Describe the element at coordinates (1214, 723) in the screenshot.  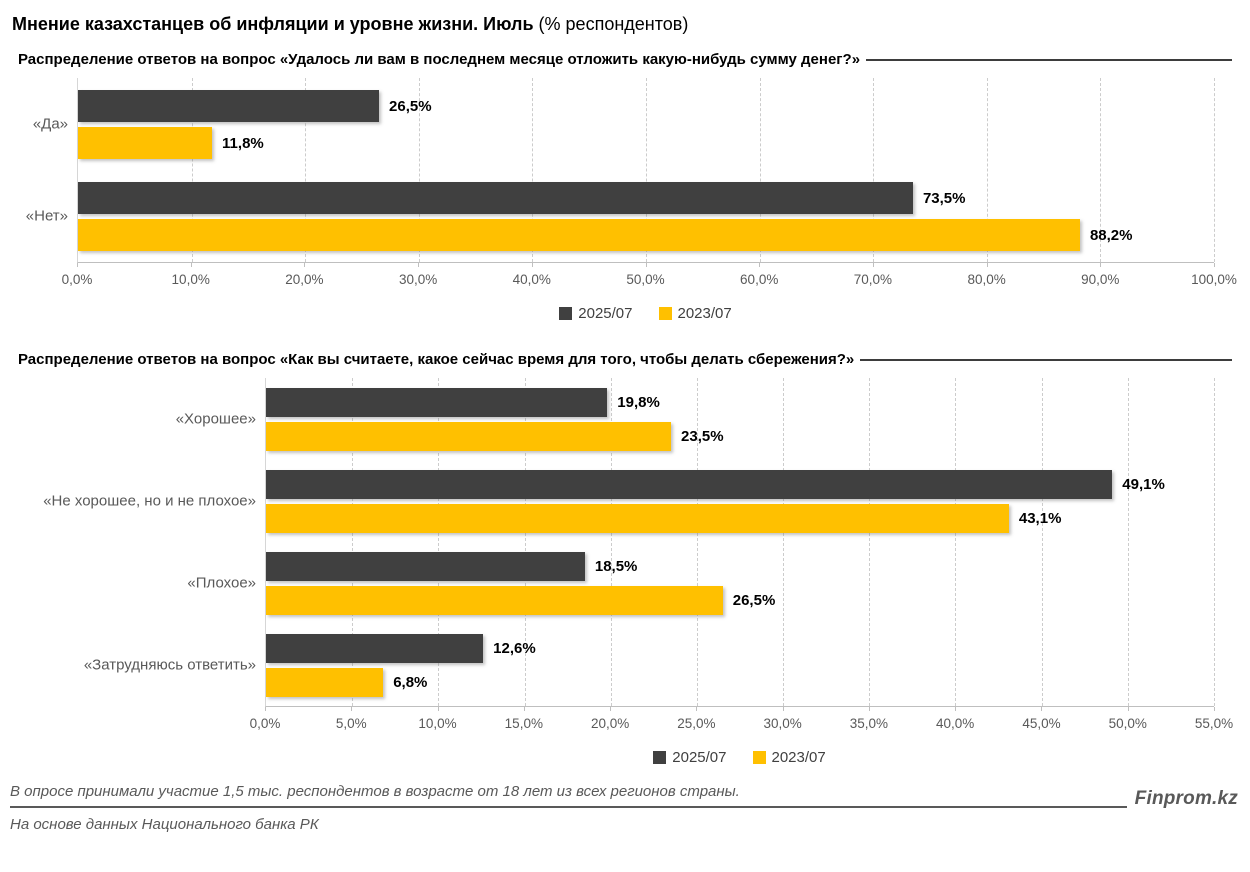
I see `tick-label: 55,0%` at that location.